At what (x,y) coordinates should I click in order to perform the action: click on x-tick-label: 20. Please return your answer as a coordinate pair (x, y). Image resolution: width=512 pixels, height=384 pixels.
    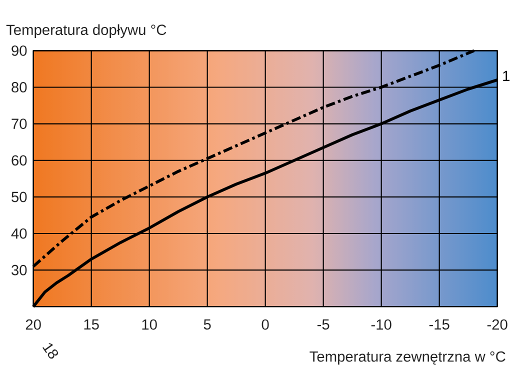
    Looking at the image, I should click on (33, 324).